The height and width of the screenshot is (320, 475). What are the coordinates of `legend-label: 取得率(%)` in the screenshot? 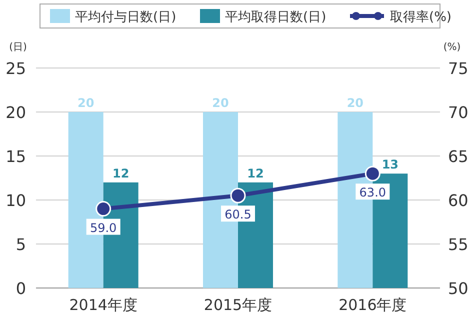 It's located at (421, 17).